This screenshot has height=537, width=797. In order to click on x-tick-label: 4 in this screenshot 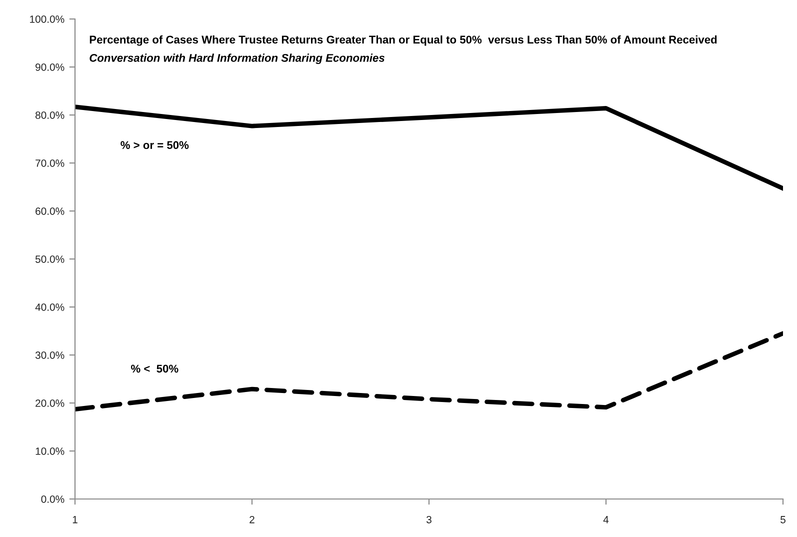, I will do `click(606, 520)`.